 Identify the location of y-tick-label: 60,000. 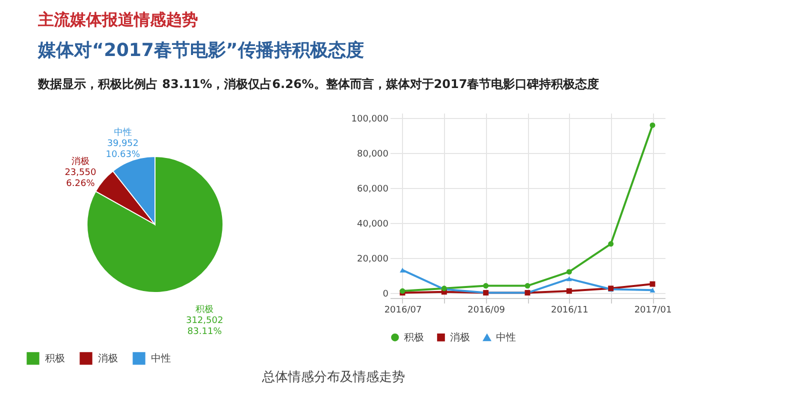
(373, 189).